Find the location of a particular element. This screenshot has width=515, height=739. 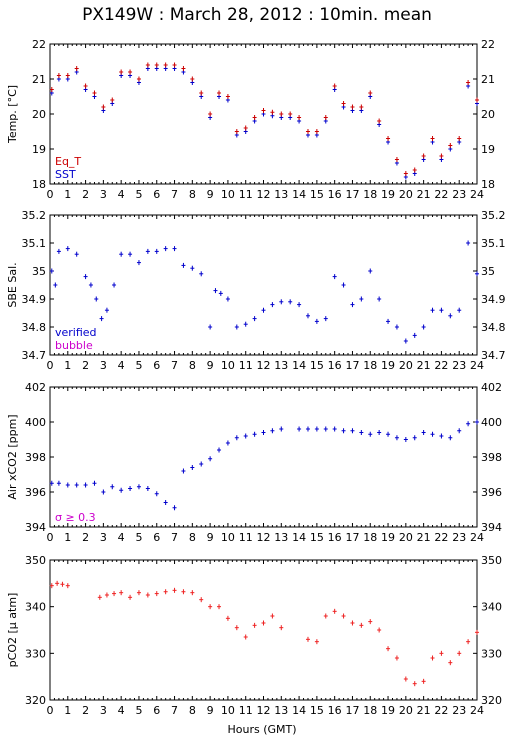

x-tick-label: 11 is located at coordinates (246, 365).